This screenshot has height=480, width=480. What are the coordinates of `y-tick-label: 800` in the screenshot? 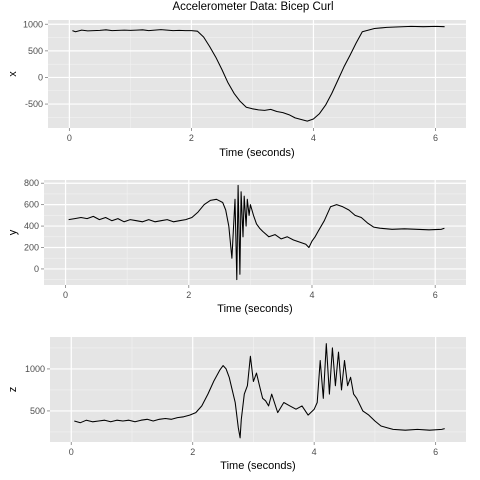 It's located at (31, 183).